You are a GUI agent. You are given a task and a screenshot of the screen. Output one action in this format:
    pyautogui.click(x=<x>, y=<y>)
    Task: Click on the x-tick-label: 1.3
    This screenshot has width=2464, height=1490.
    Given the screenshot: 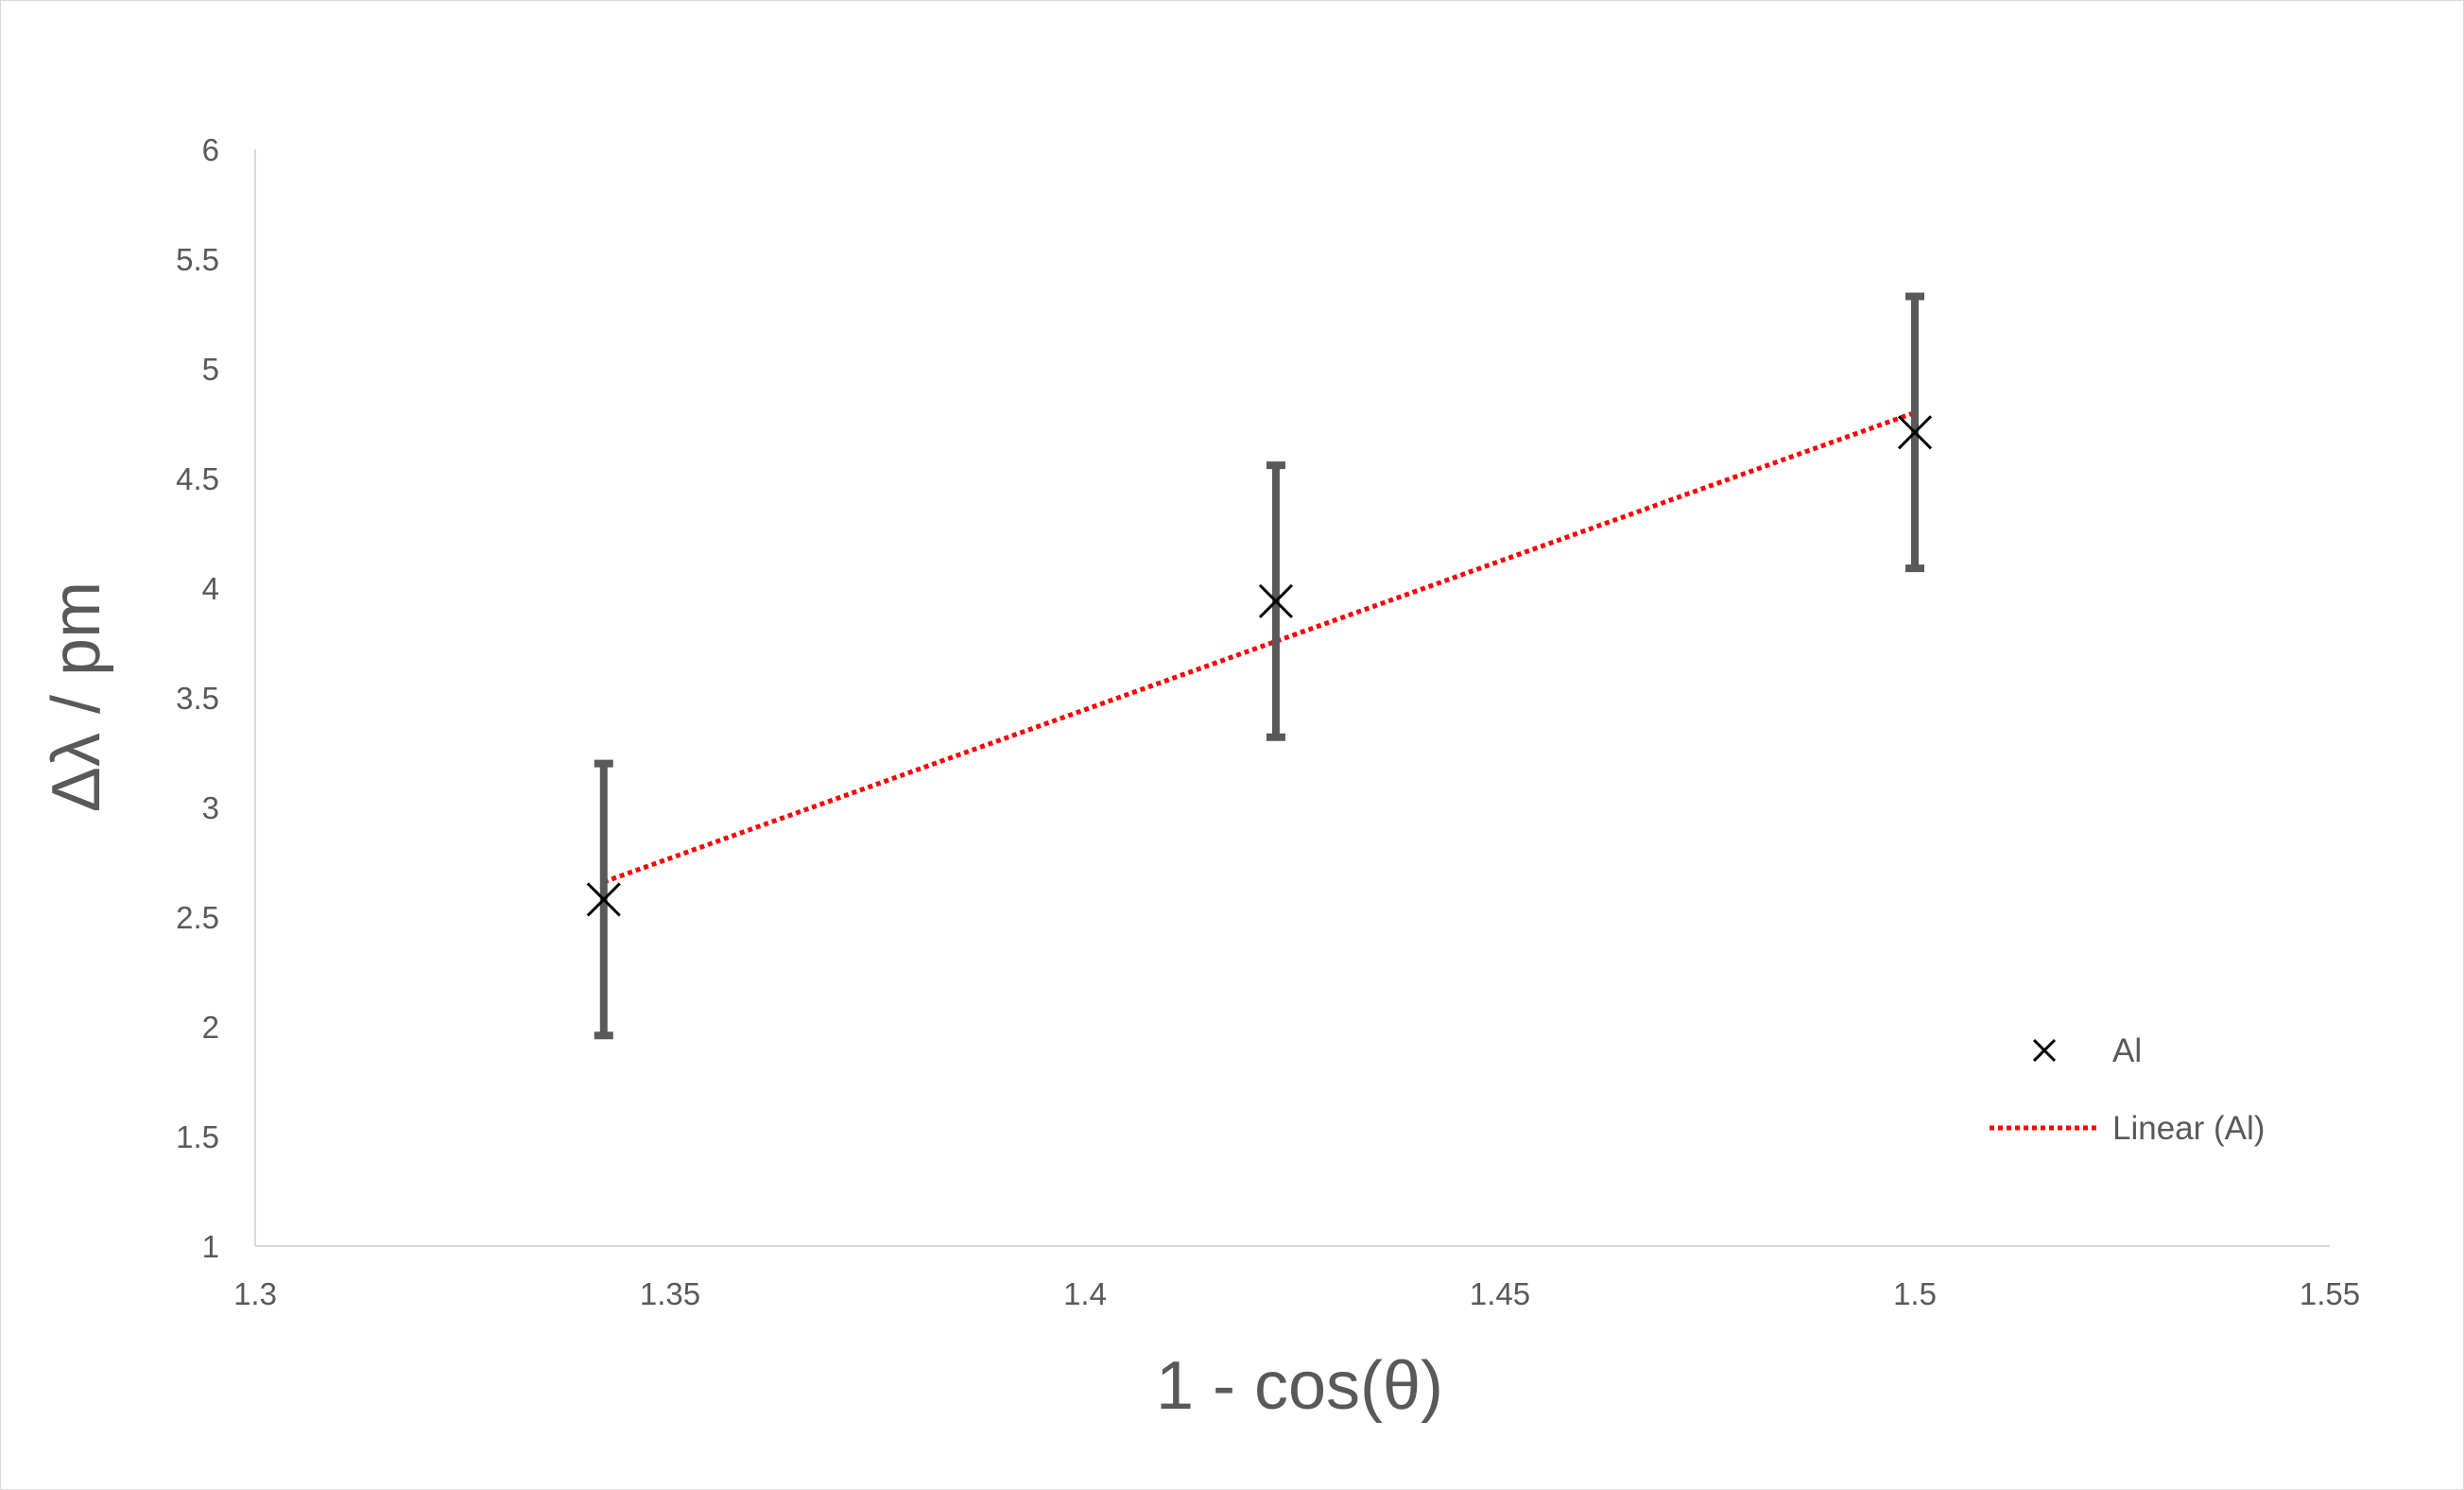 What is the action you would take?
    pyautogui.click(x=255, y=1293)
    